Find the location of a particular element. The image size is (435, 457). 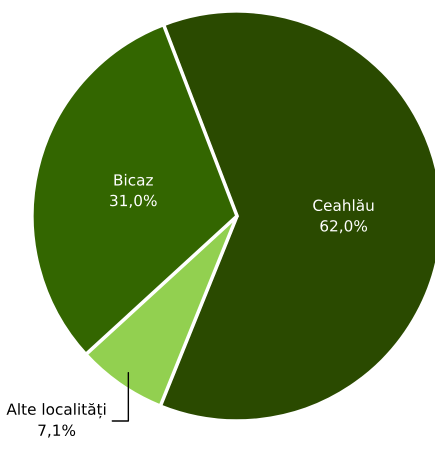

data-label: 62,0% is located at coordinates (344, 227).